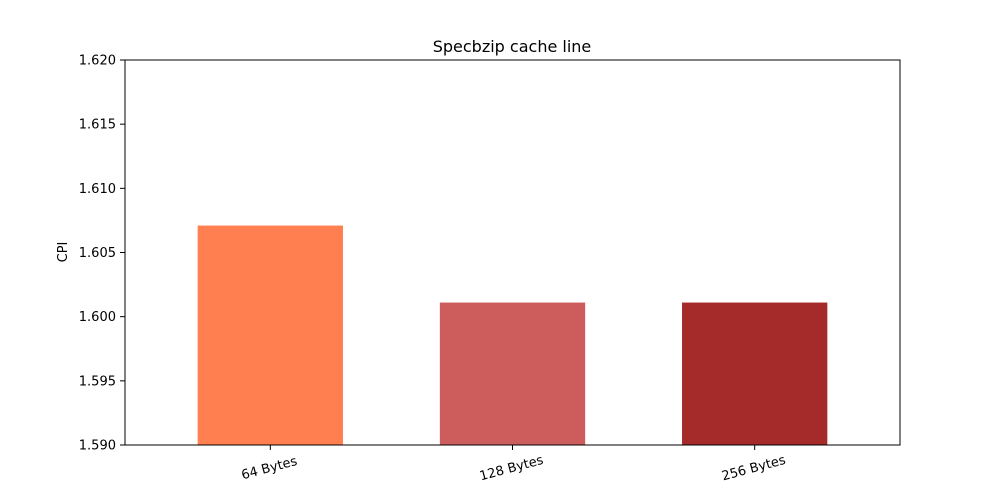  What do you see at coordinates (753, 468) in the screenshot?
I see `x-tick-label: 256 Bytes` at bounding box center [753, 468].